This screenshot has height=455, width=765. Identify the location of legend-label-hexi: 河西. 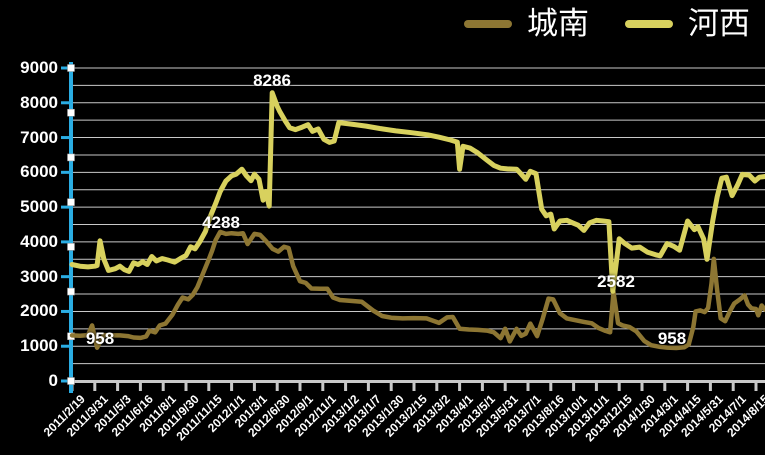
(719, 23).